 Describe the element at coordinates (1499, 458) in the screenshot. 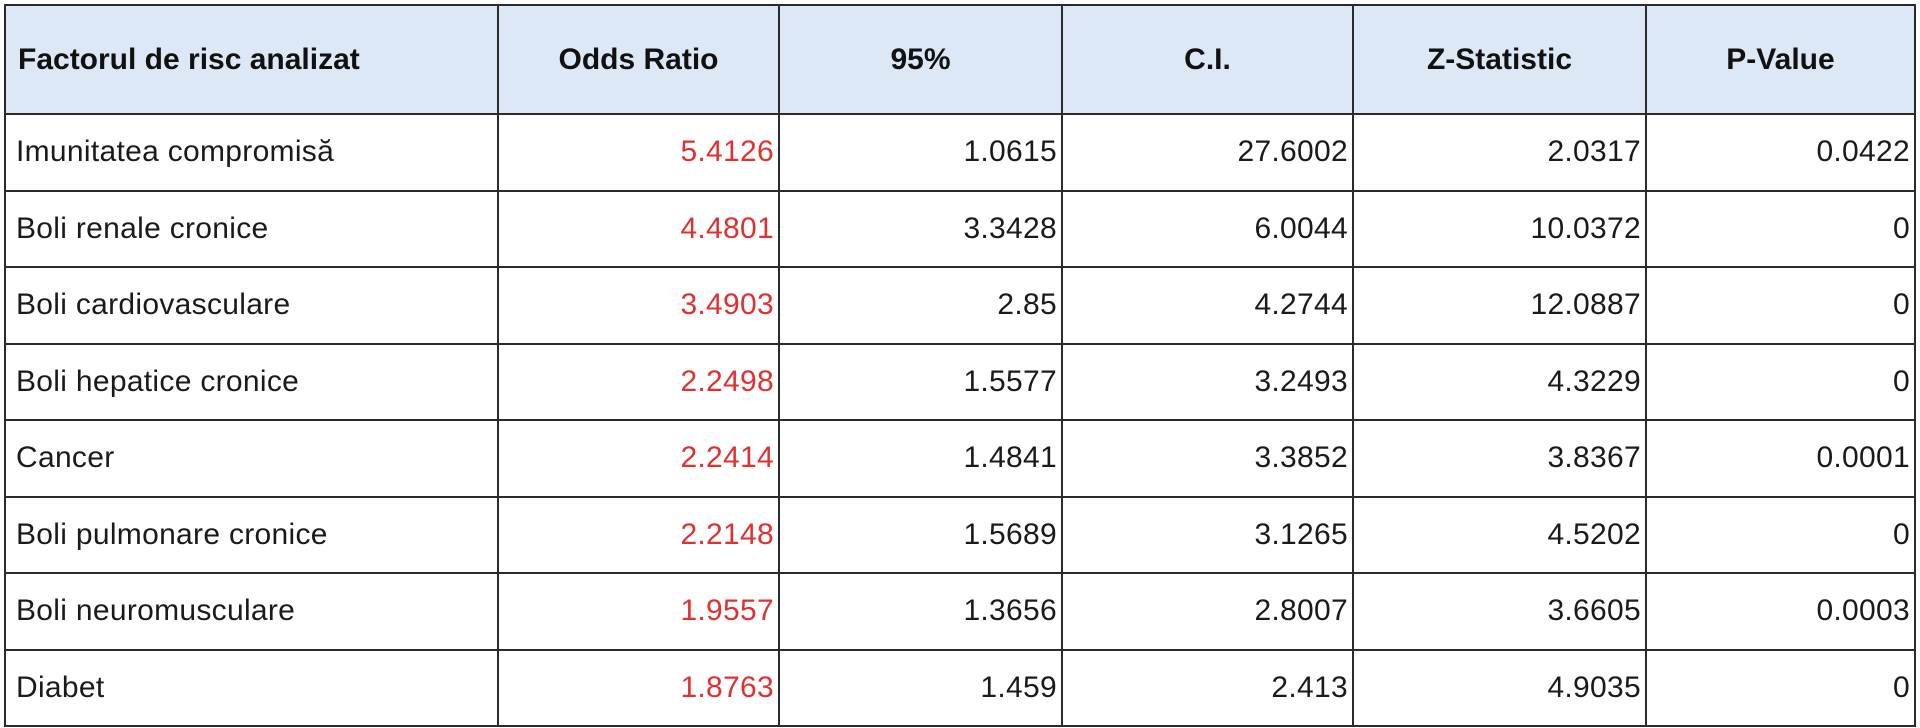

I see `z-statistic-cell: 3.8367` at that location.